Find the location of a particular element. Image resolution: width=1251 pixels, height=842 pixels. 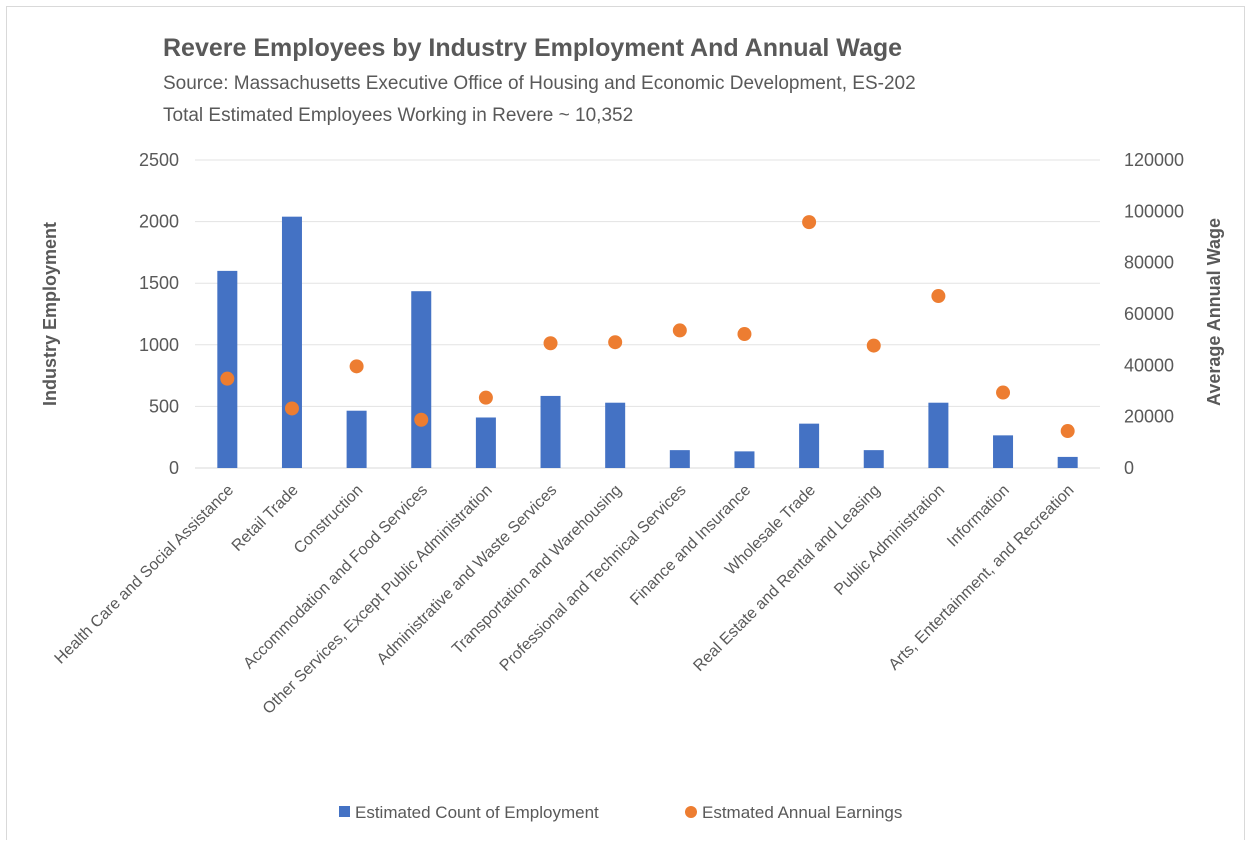

category-label: Public Administration is located at coordinates (889, 540).